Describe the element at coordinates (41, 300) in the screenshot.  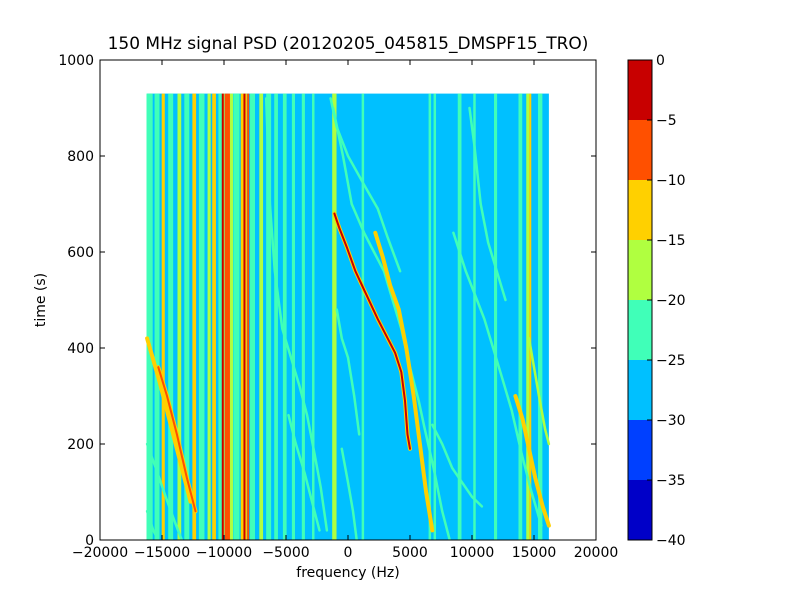
I see `y-axis-label: time (s)` at that location.